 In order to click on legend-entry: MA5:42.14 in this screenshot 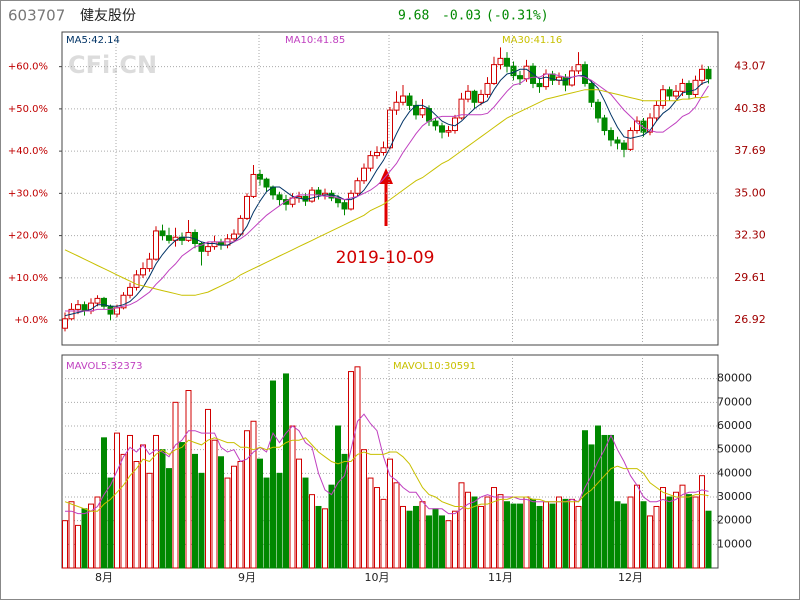, I will do `click(93, 40)`.